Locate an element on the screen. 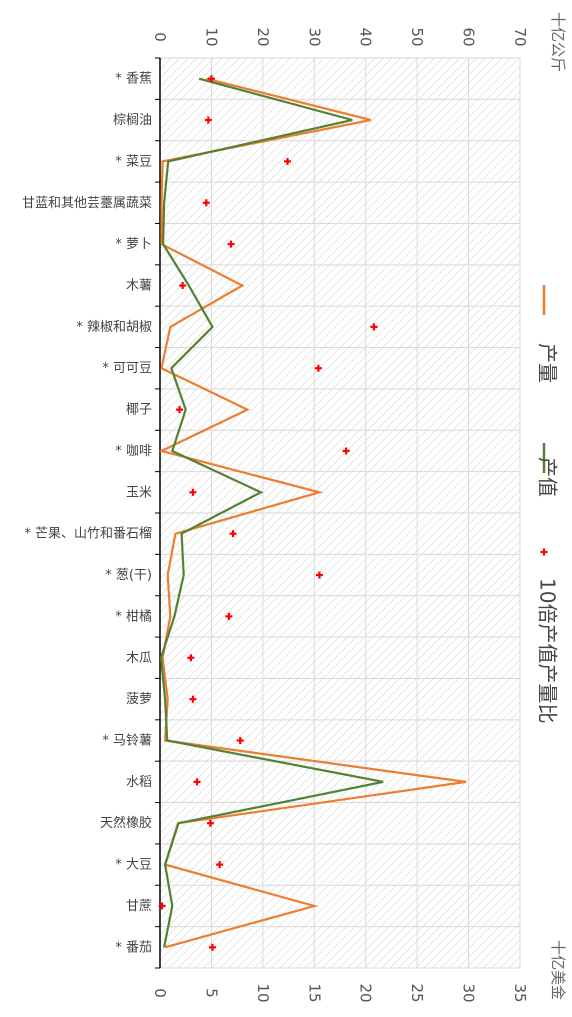 The height and width of the screenshot is (1017, 572). category-label: 菠萝 is located at coordinates (139, 699).